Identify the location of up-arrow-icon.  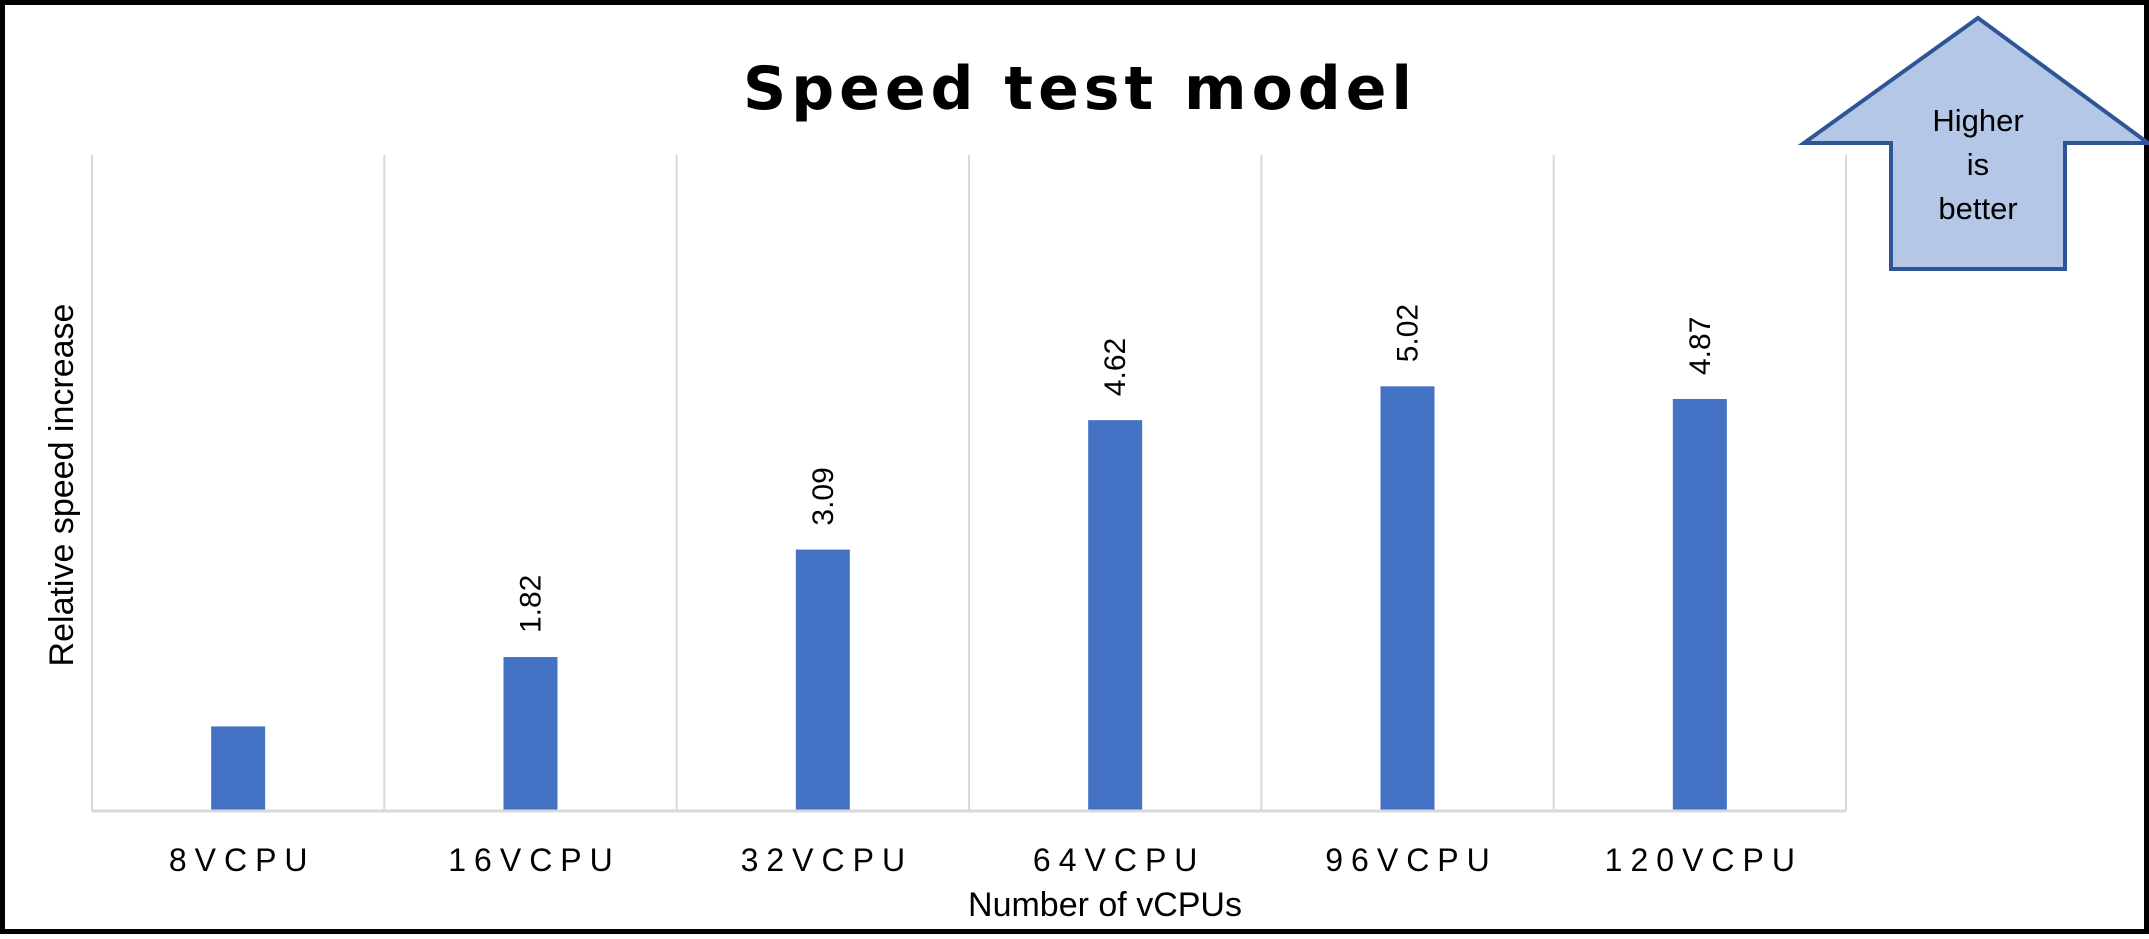
(1973, 143).